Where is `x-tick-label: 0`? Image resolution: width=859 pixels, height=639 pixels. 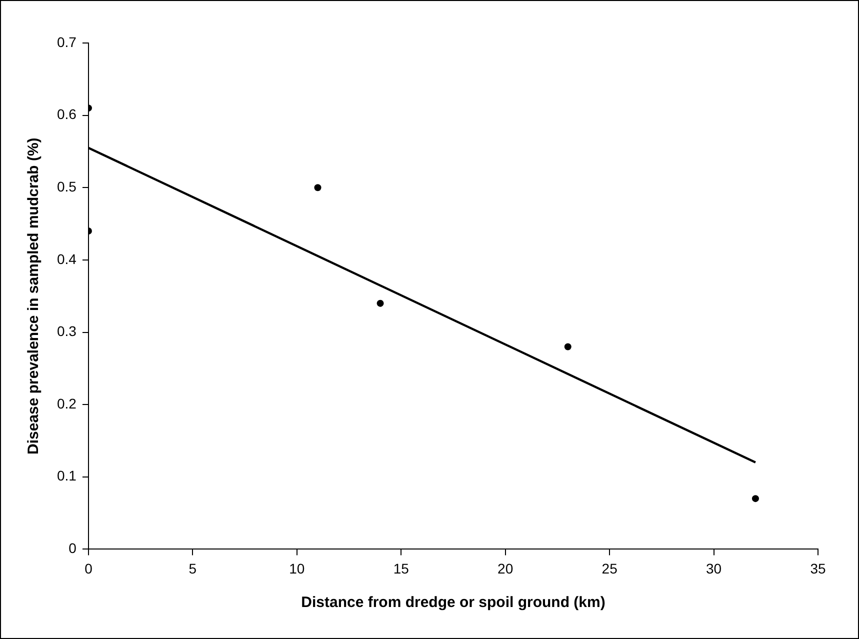
x-tick-label: 0 is located at coordinates (88, 568).